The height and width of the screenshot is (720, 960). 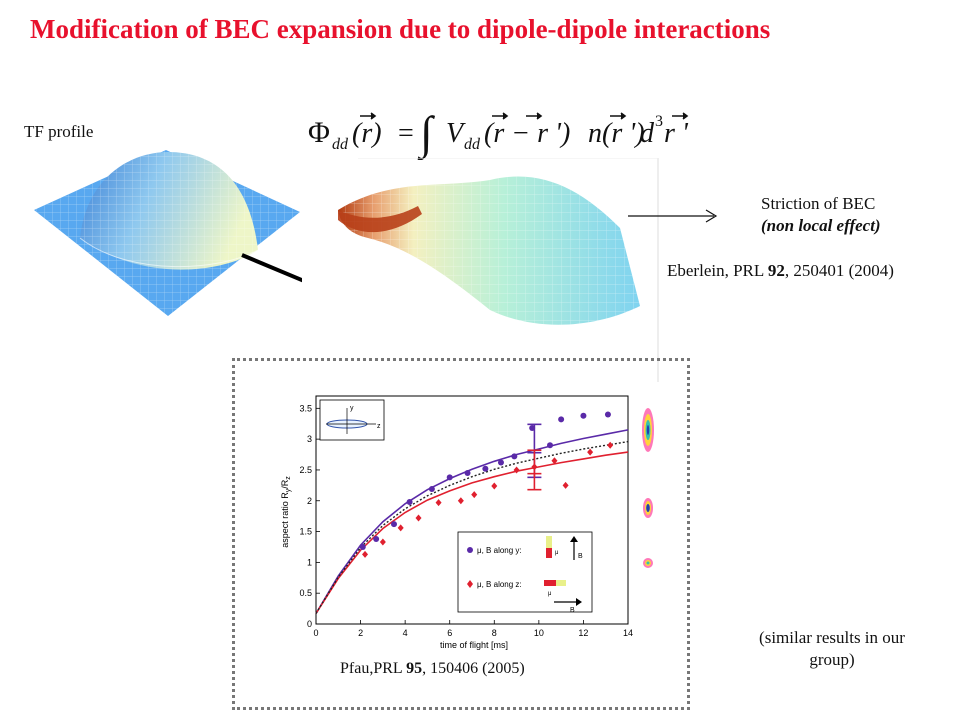 What do you see at coordinates (305, 532) in the screenshot?
I see `y-tick-label: 1.5` at bounding box center [305, 532].